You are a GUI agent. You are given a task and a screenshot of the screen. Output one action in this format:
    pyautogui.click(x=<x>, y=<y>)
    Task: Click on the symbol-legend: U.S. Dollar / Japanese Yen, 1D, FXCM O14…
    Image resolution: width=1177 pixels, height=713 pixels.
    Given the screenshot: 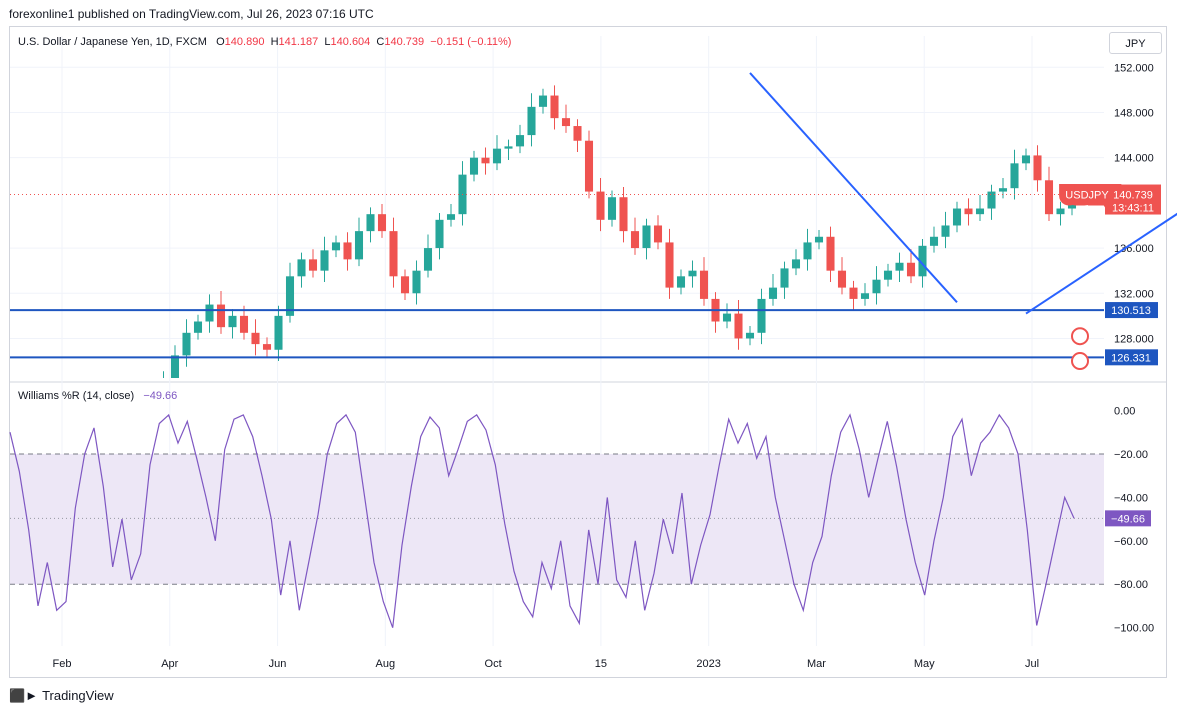 What is the action you would take?
    pyautogui.click(x=264, y=42)
    